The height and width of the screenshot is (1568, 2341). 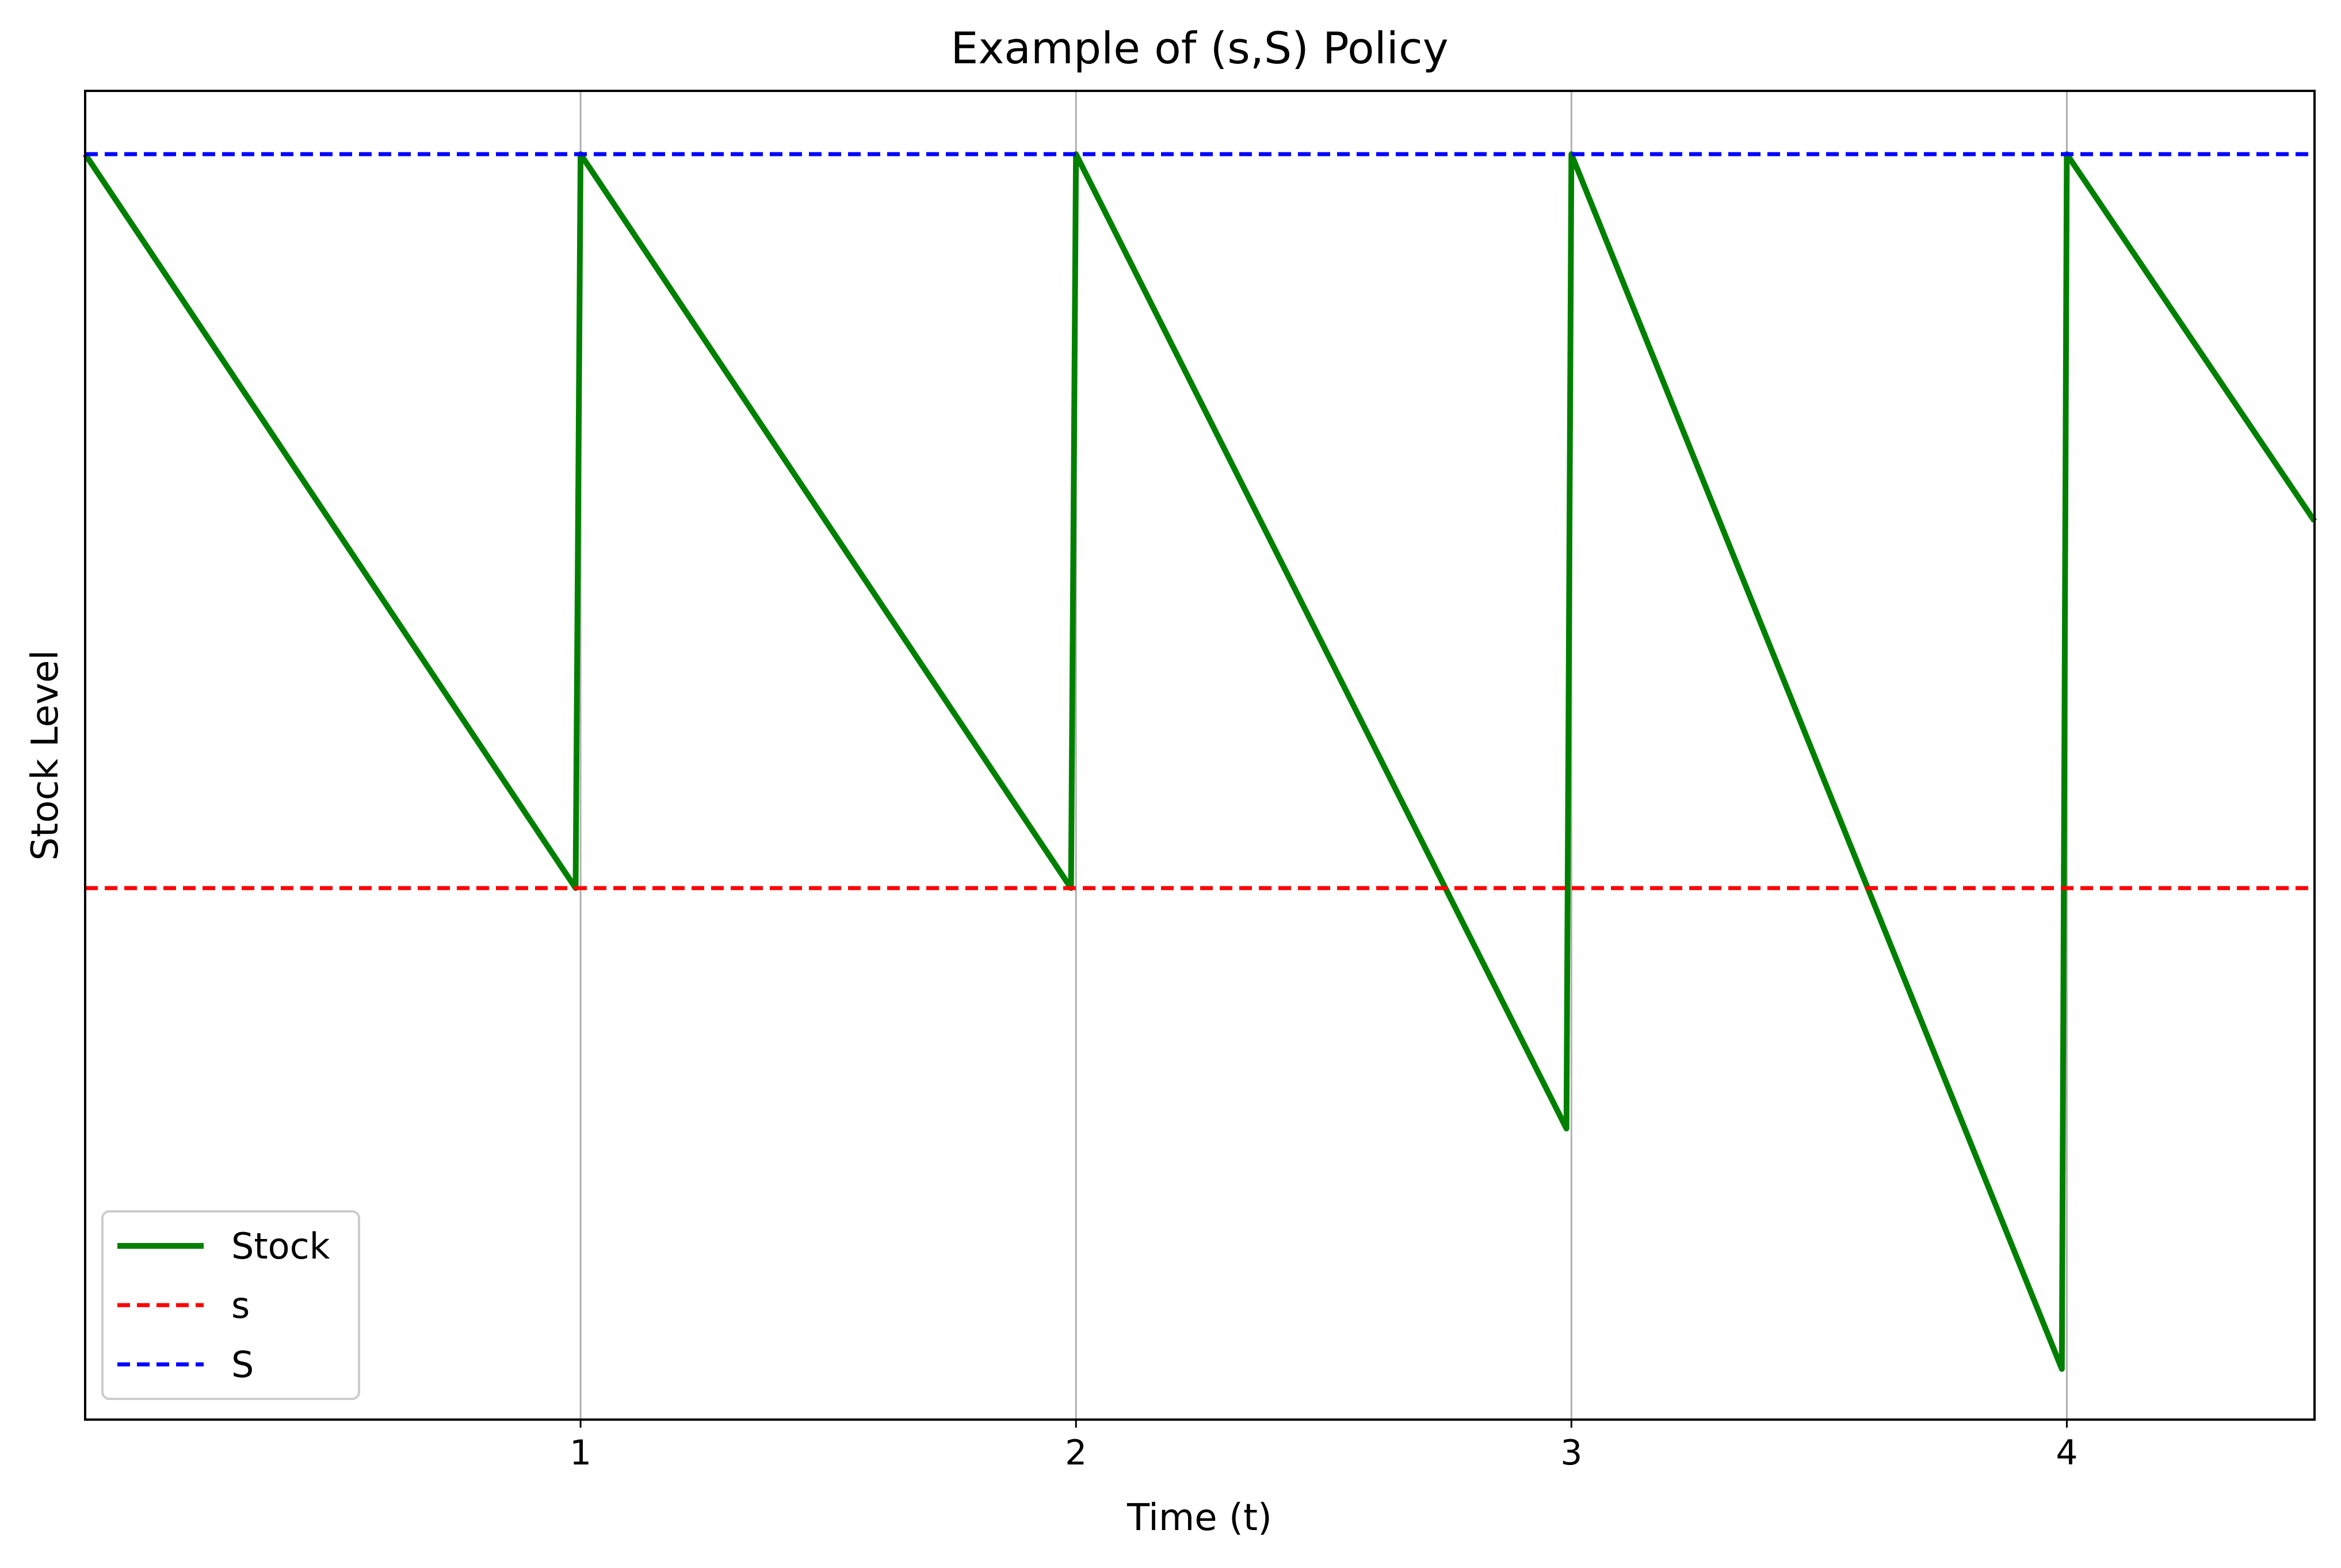 What do you see at coordinates (242, 1365) in the screenshot?
I see `legend-label: S` at bounding box center [242, 1365].